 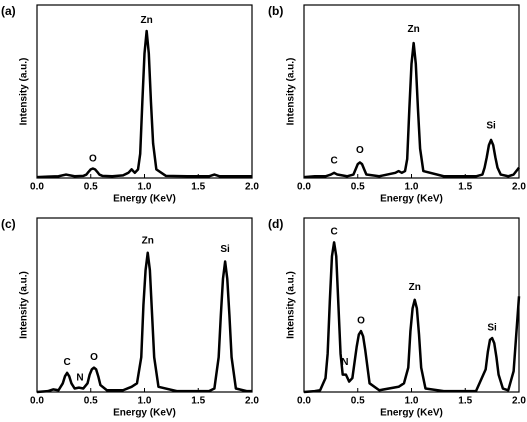 What do you see at coordinates (8, 224) in the screenshot?
I see `panel-label: (c)` at bounding box center [8, 224].